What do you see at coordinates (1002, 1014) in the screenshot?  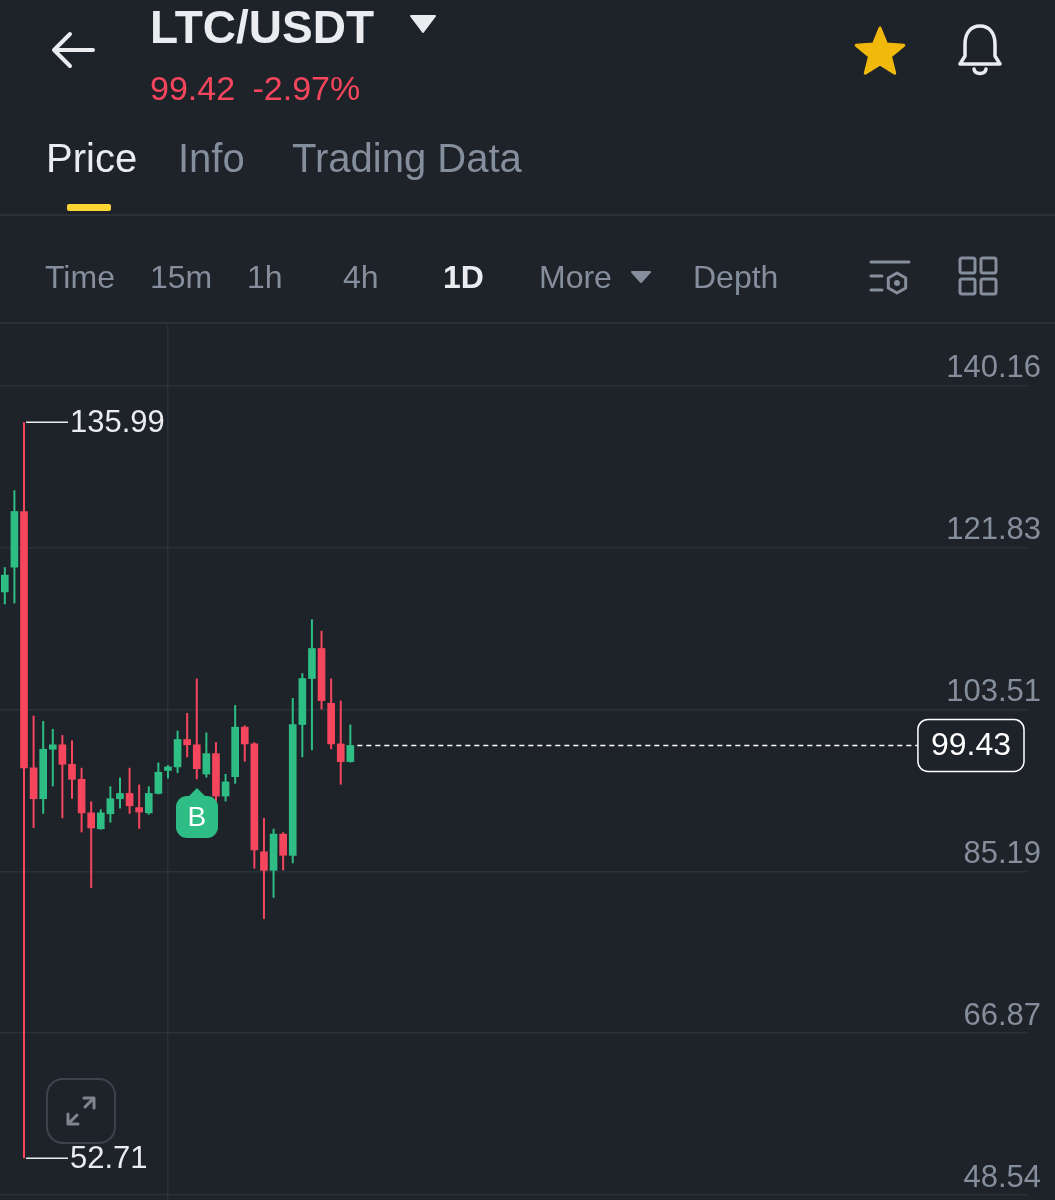 I see `y-tick-label: 66.87` at bounding box center [1002, 1014].